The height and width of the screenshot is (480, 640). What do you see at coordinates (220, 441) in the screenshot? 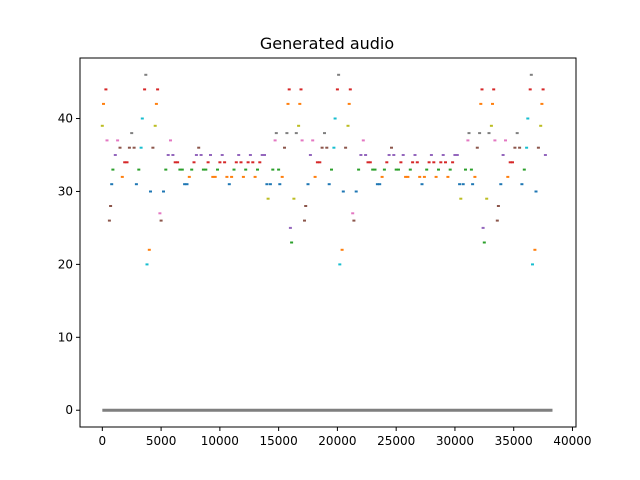
I see `x-tick-label: 10000` at bounding box center [220, 441].